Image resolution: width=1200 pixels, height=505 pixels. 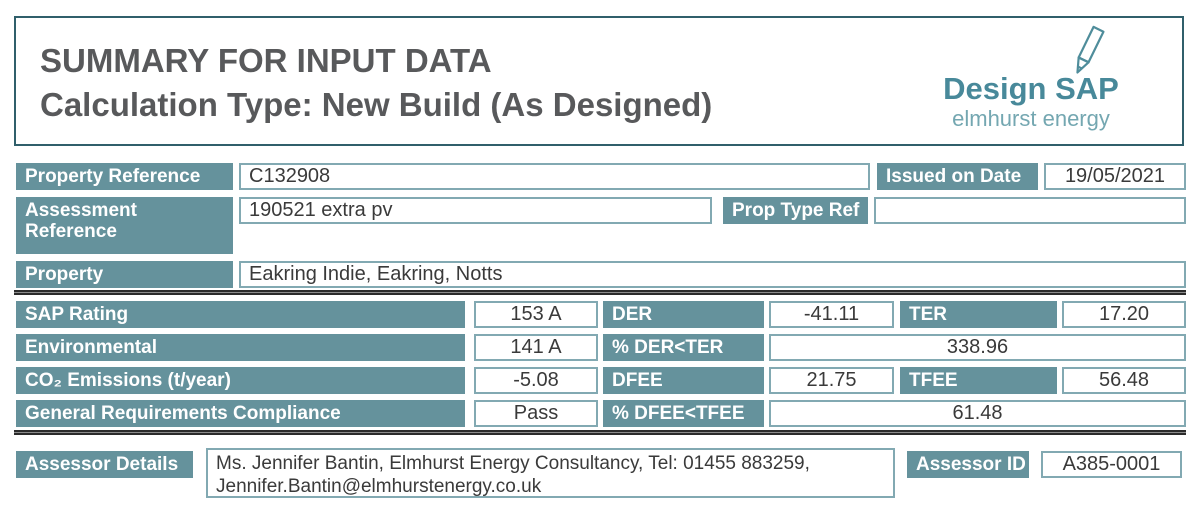 What do you see at coordinates (978, 380) in the screenshot?
I see `tfee-label: TFEE` at bounding box center [978, 380].